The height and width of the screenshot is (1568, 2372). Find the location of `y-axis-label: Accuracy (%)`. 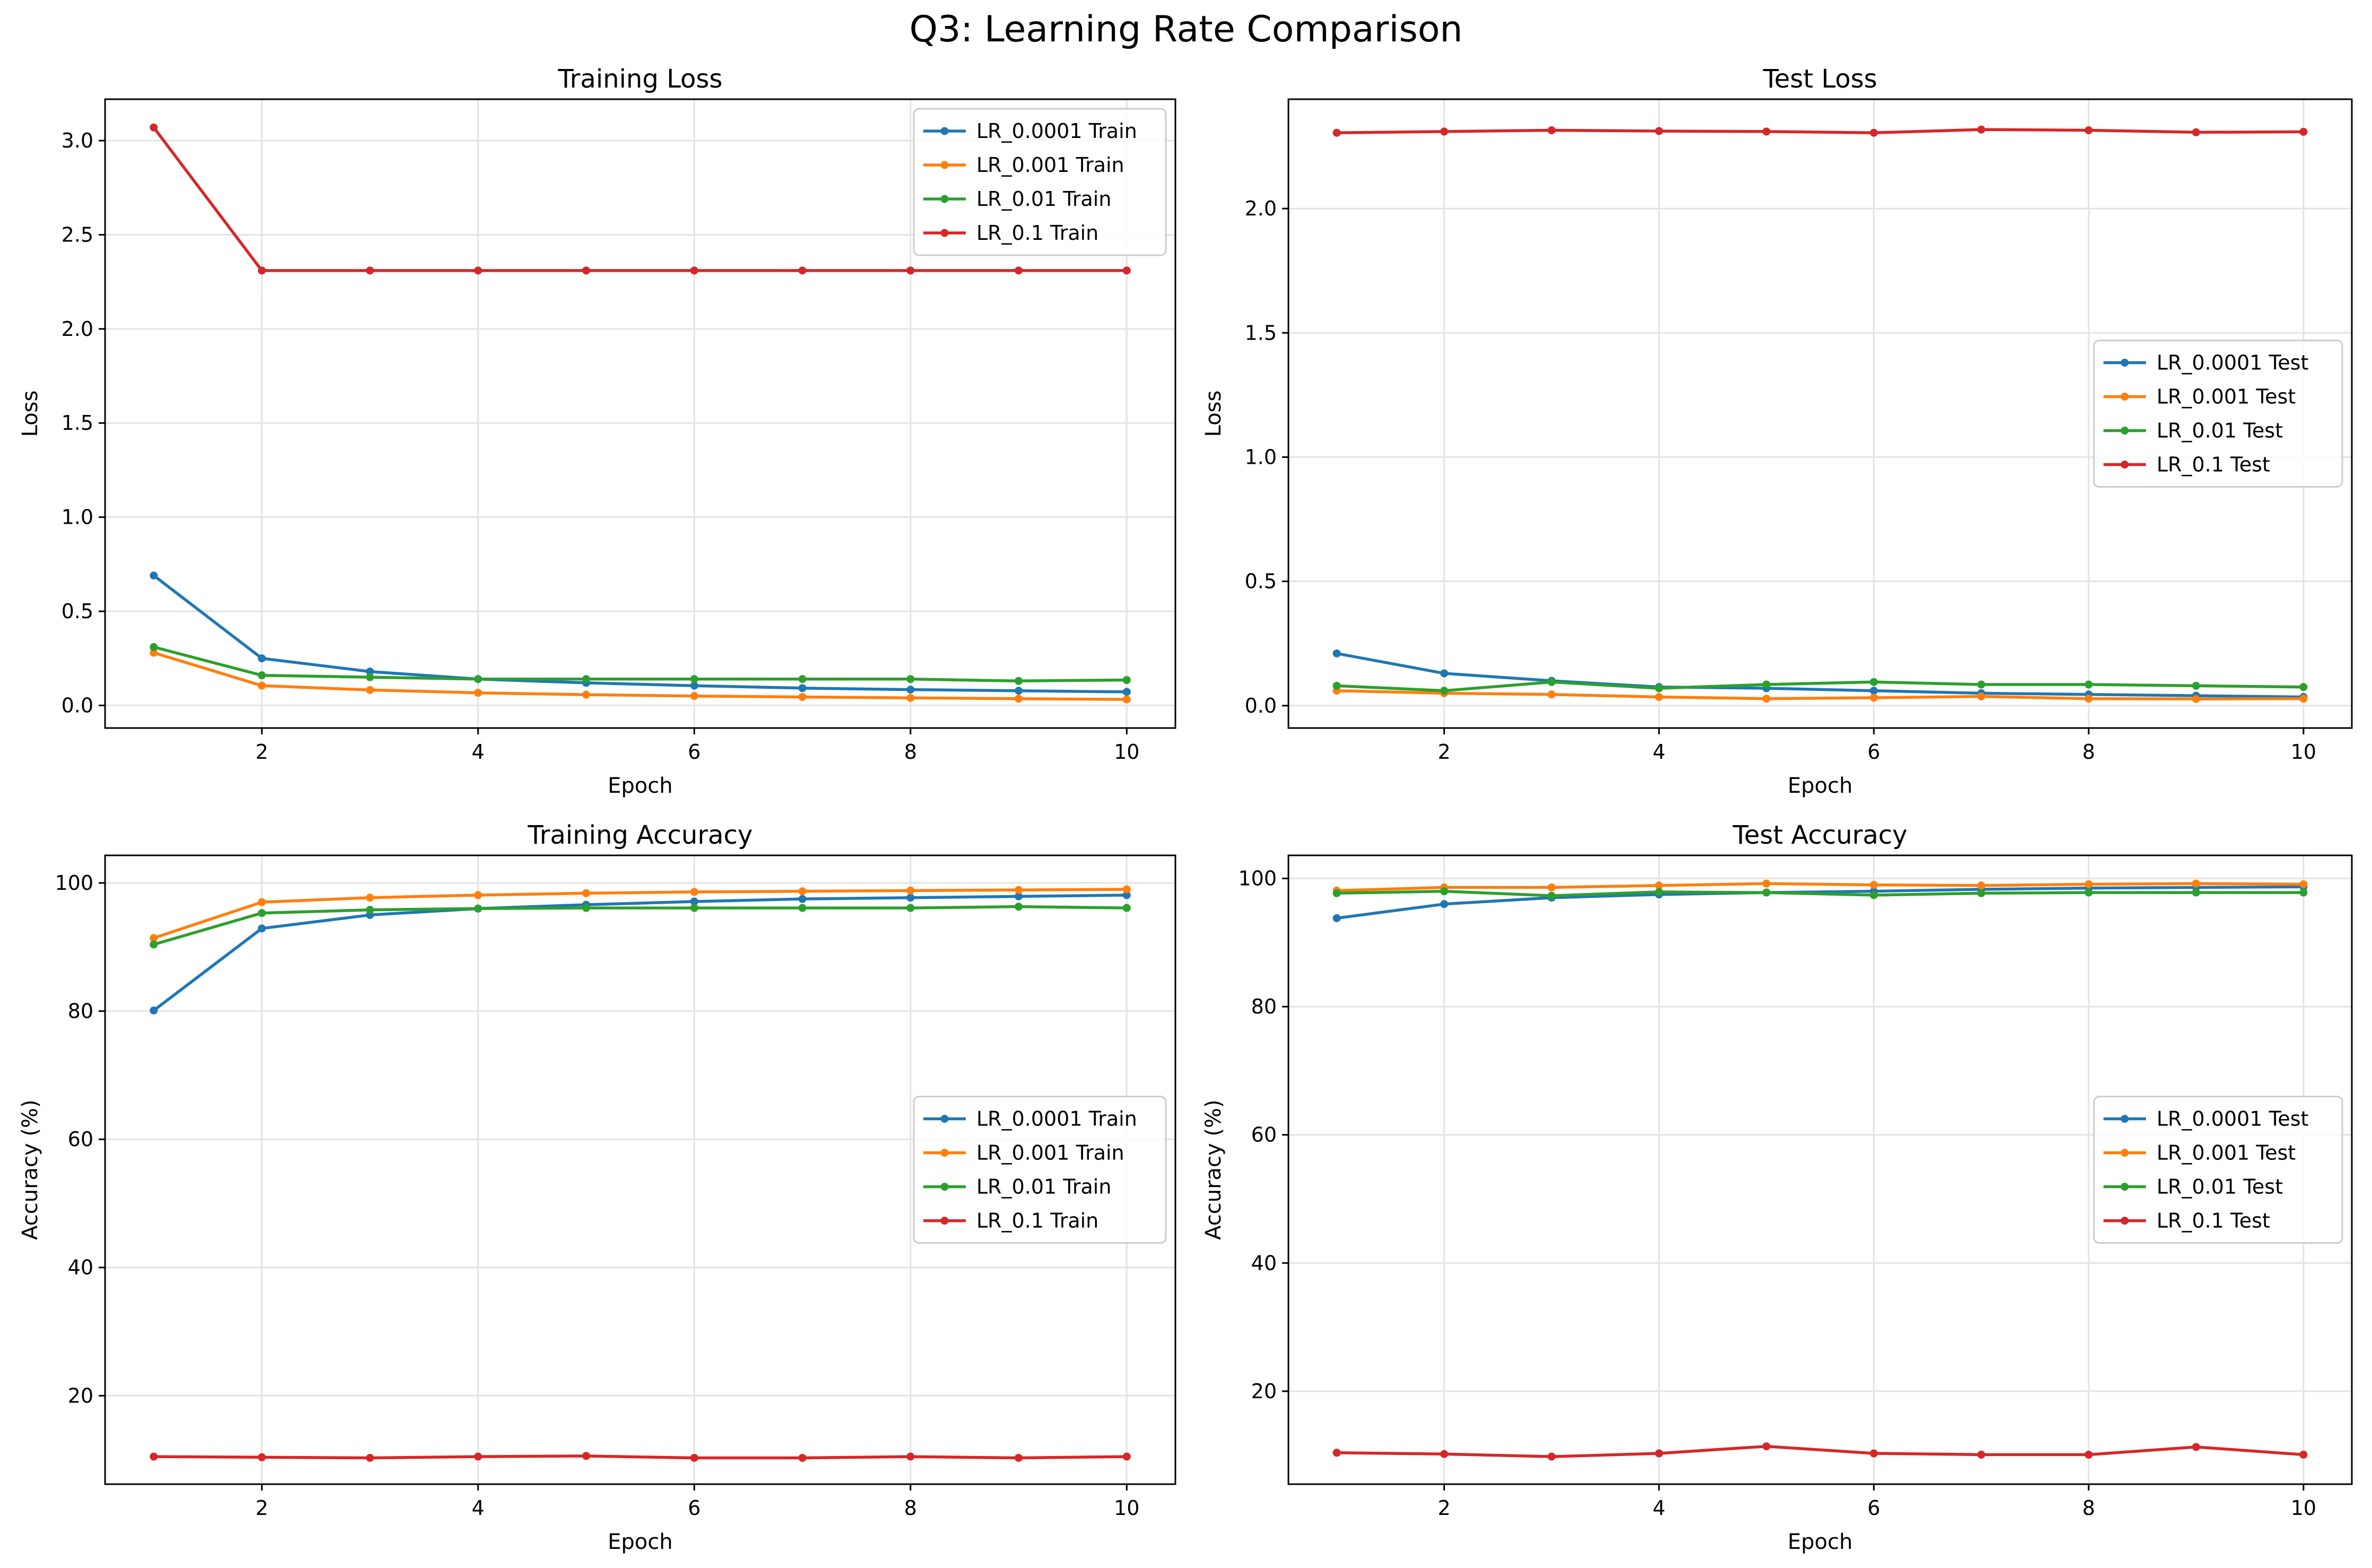

y-axis-label: Accuracy (%) is located at coordinates (30, 1169).